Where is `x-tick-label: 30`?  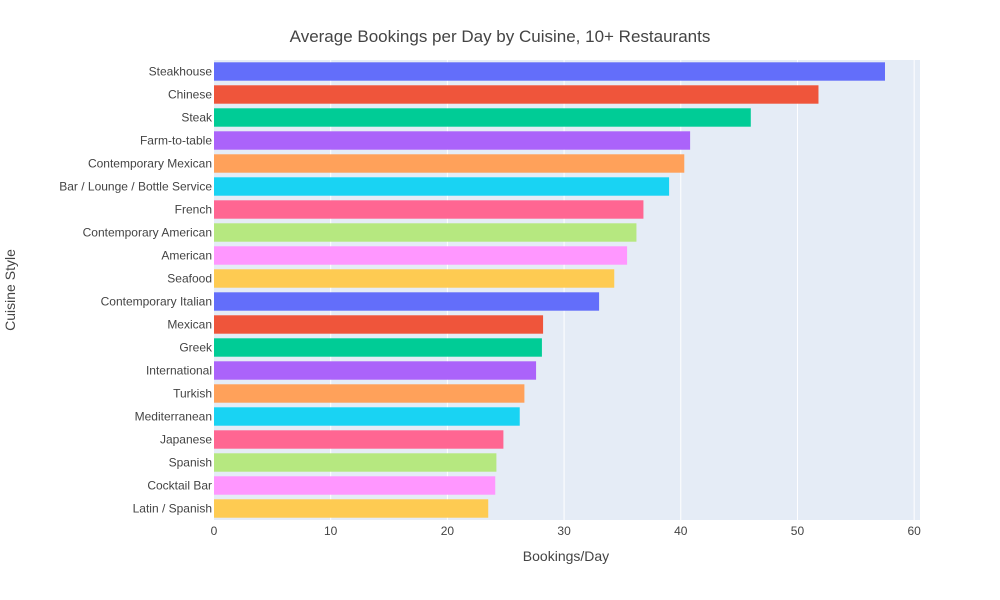 x-tick-label: 30 is located at coordinates (564, 531).